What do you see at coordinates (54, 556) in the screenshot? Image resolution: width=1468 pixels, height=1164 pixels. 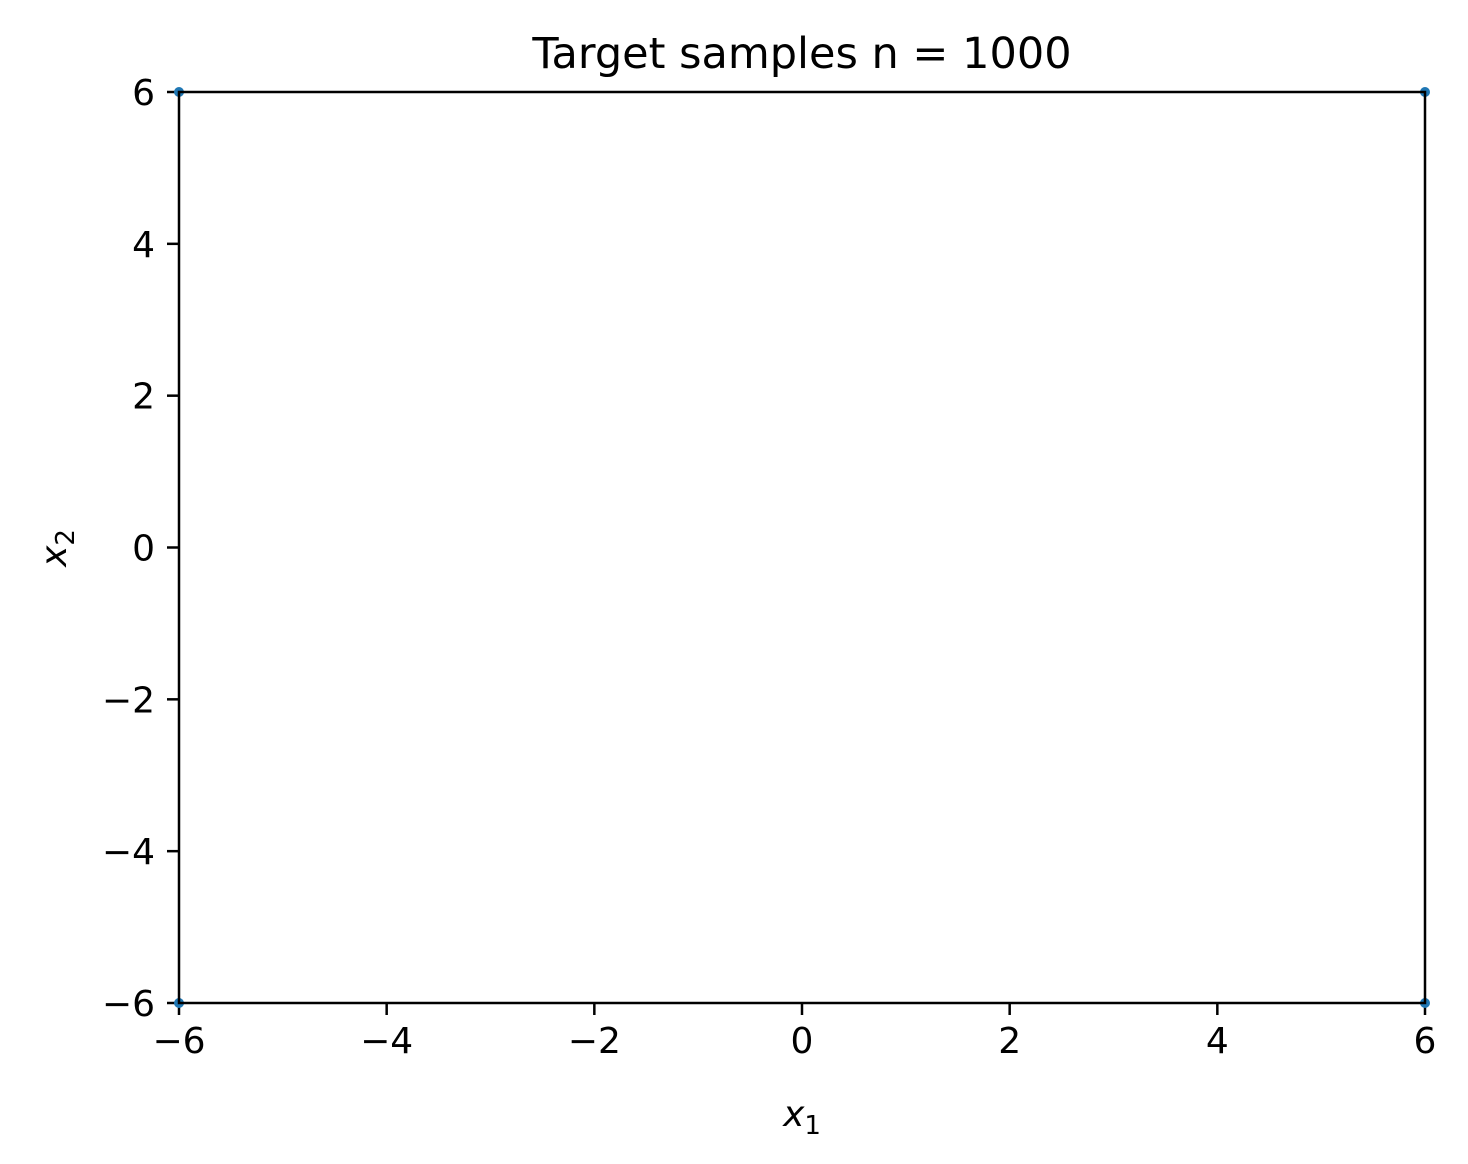 I see `y-axis-label-base: x` at bounding box center [54, 556].